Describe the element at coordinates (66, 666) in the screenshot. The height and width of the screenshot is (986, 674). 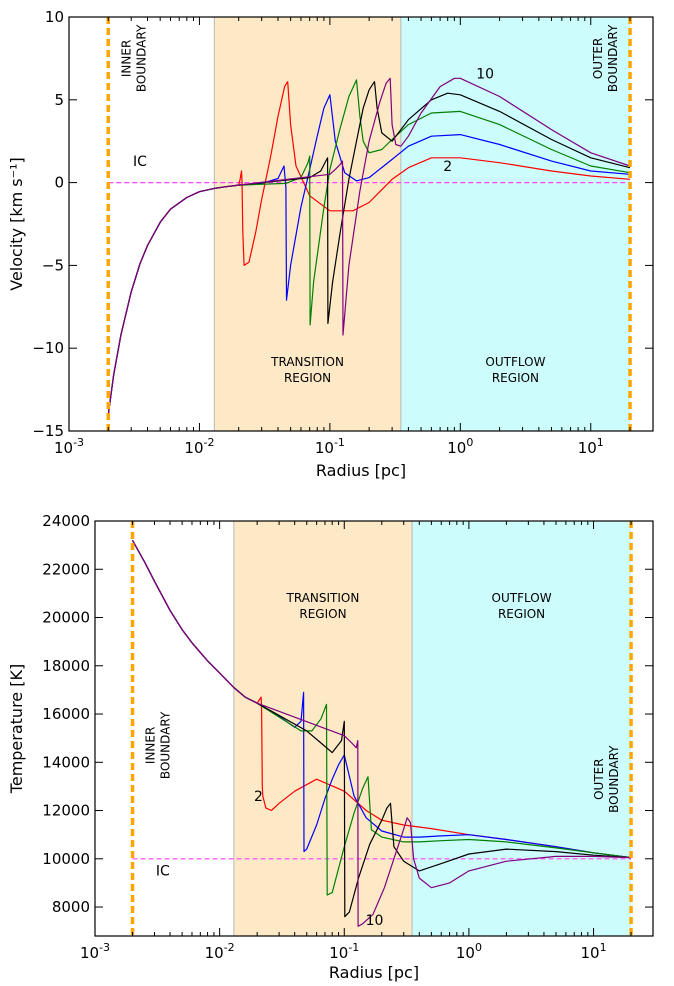
I see `y-tick-label: 18000` at that location.